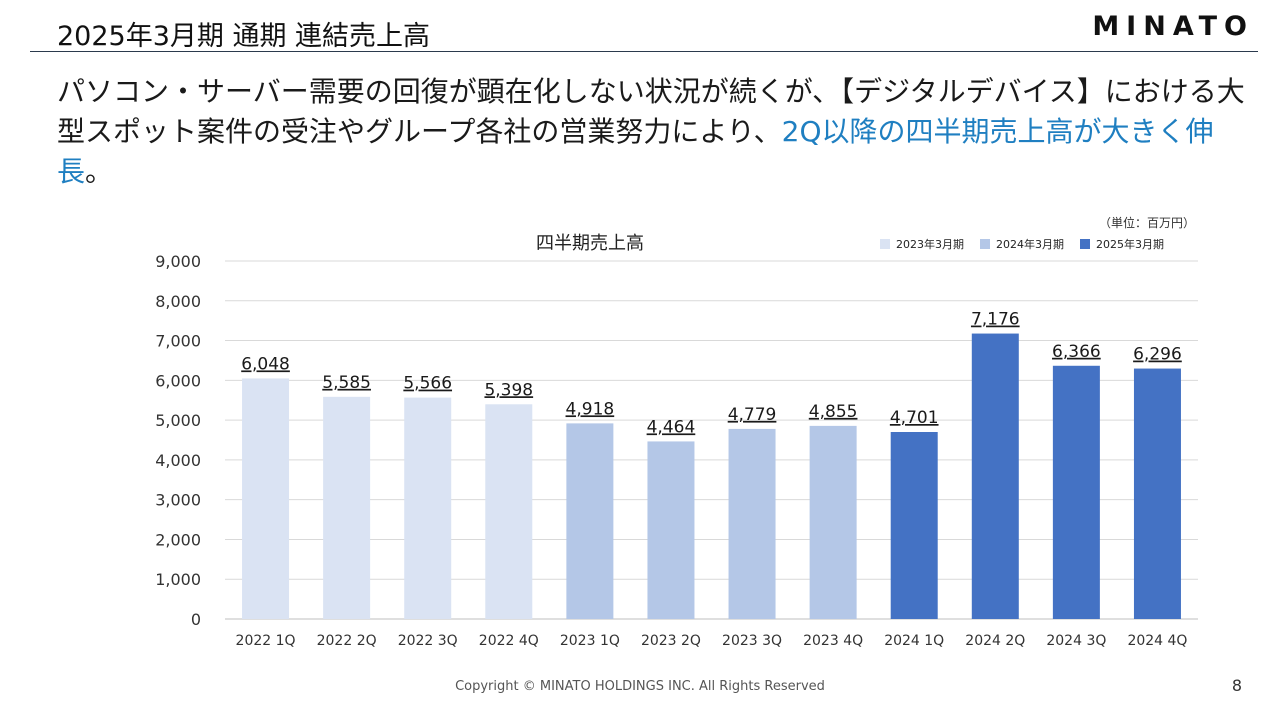 This screenshot has height=720, width=1280. I want to click on y-tick-label: 8,000, so click(178, 301).